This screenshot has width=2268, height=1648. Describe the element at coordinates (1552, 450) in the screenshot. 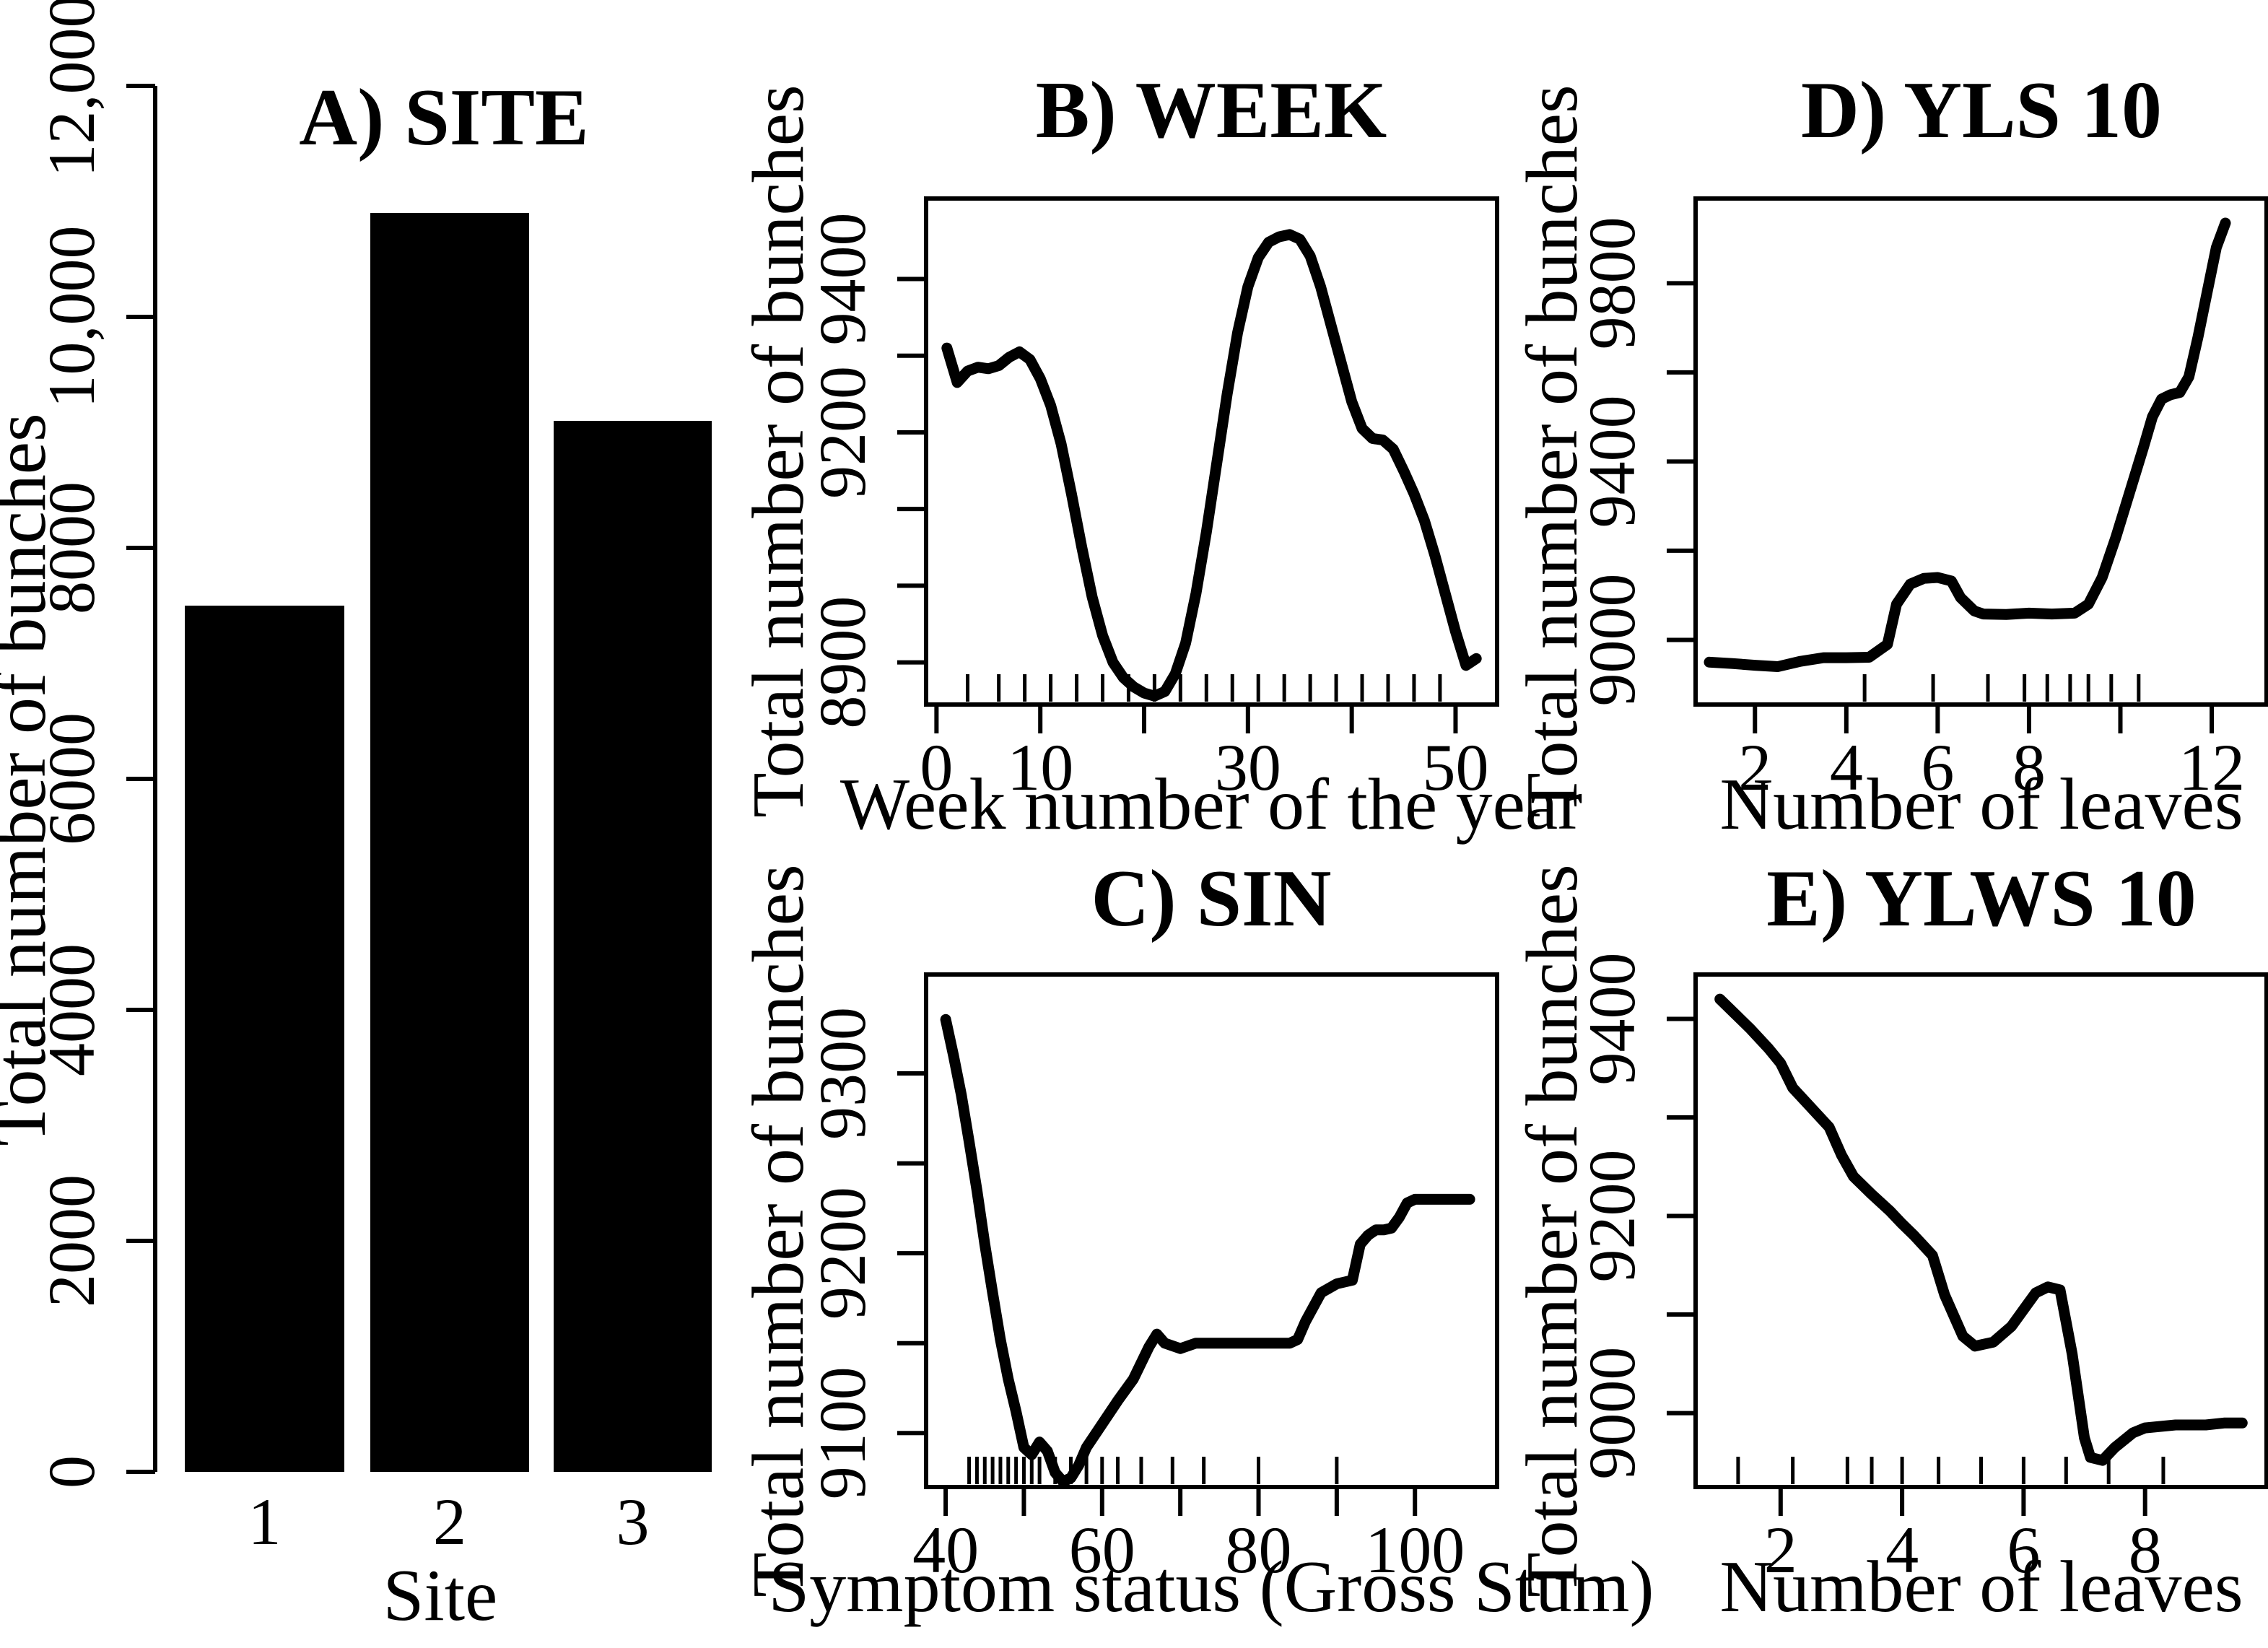

I see `panel-d-ylabel: Total number of bunches` at that location.